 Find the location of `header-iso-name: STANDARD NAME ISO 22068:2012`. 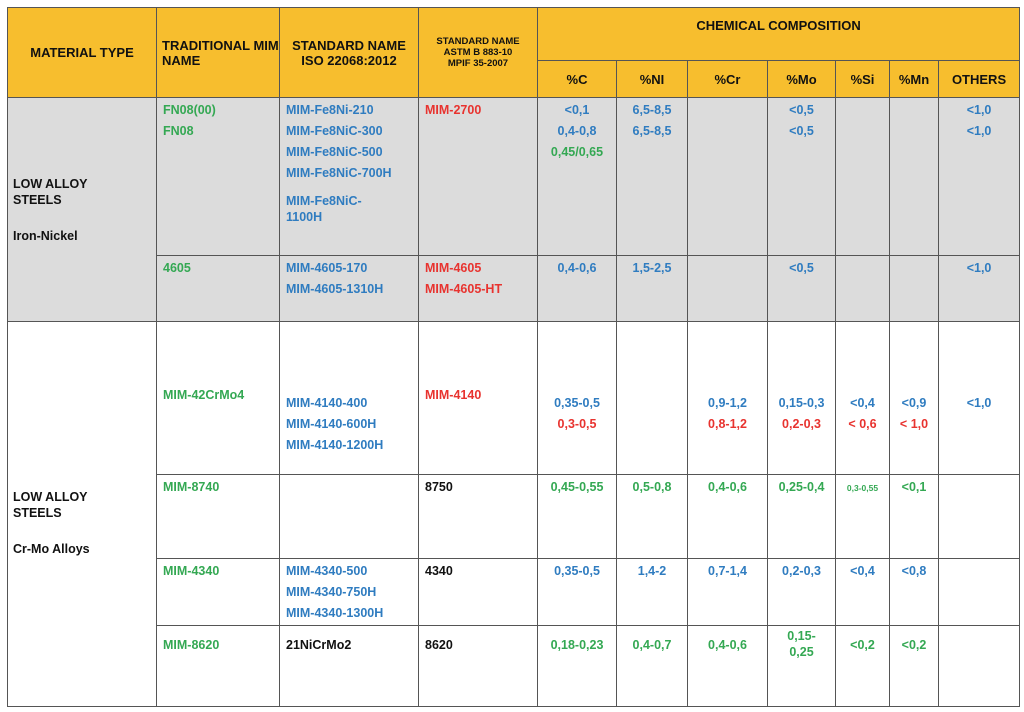

header-iso-name: STANDARD NAME ISO 22068:2012 is located at coordinates (349, 52).